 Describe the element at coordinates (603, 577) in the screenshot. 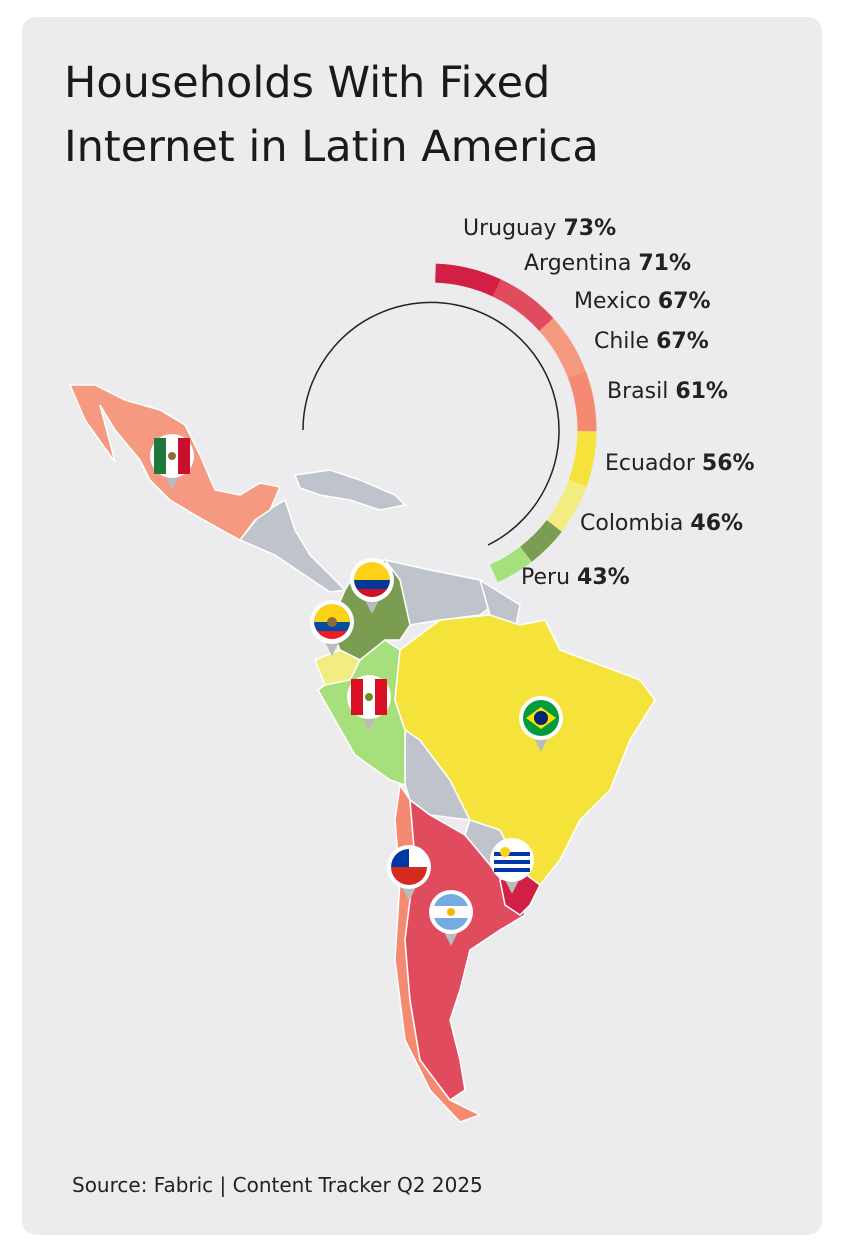

I see `country-value: 43%` at that location.